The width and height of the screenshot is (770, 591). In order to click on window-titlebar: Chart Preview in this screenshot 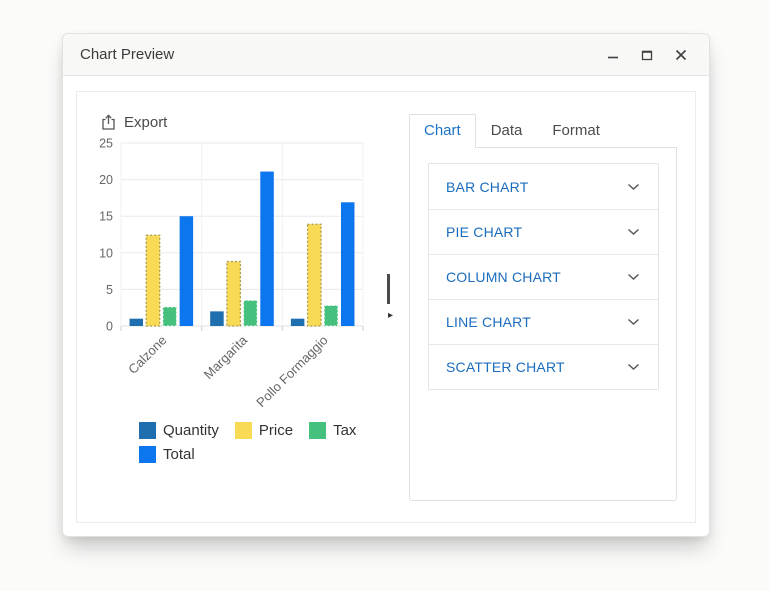, I will do `click(386, 55)`.